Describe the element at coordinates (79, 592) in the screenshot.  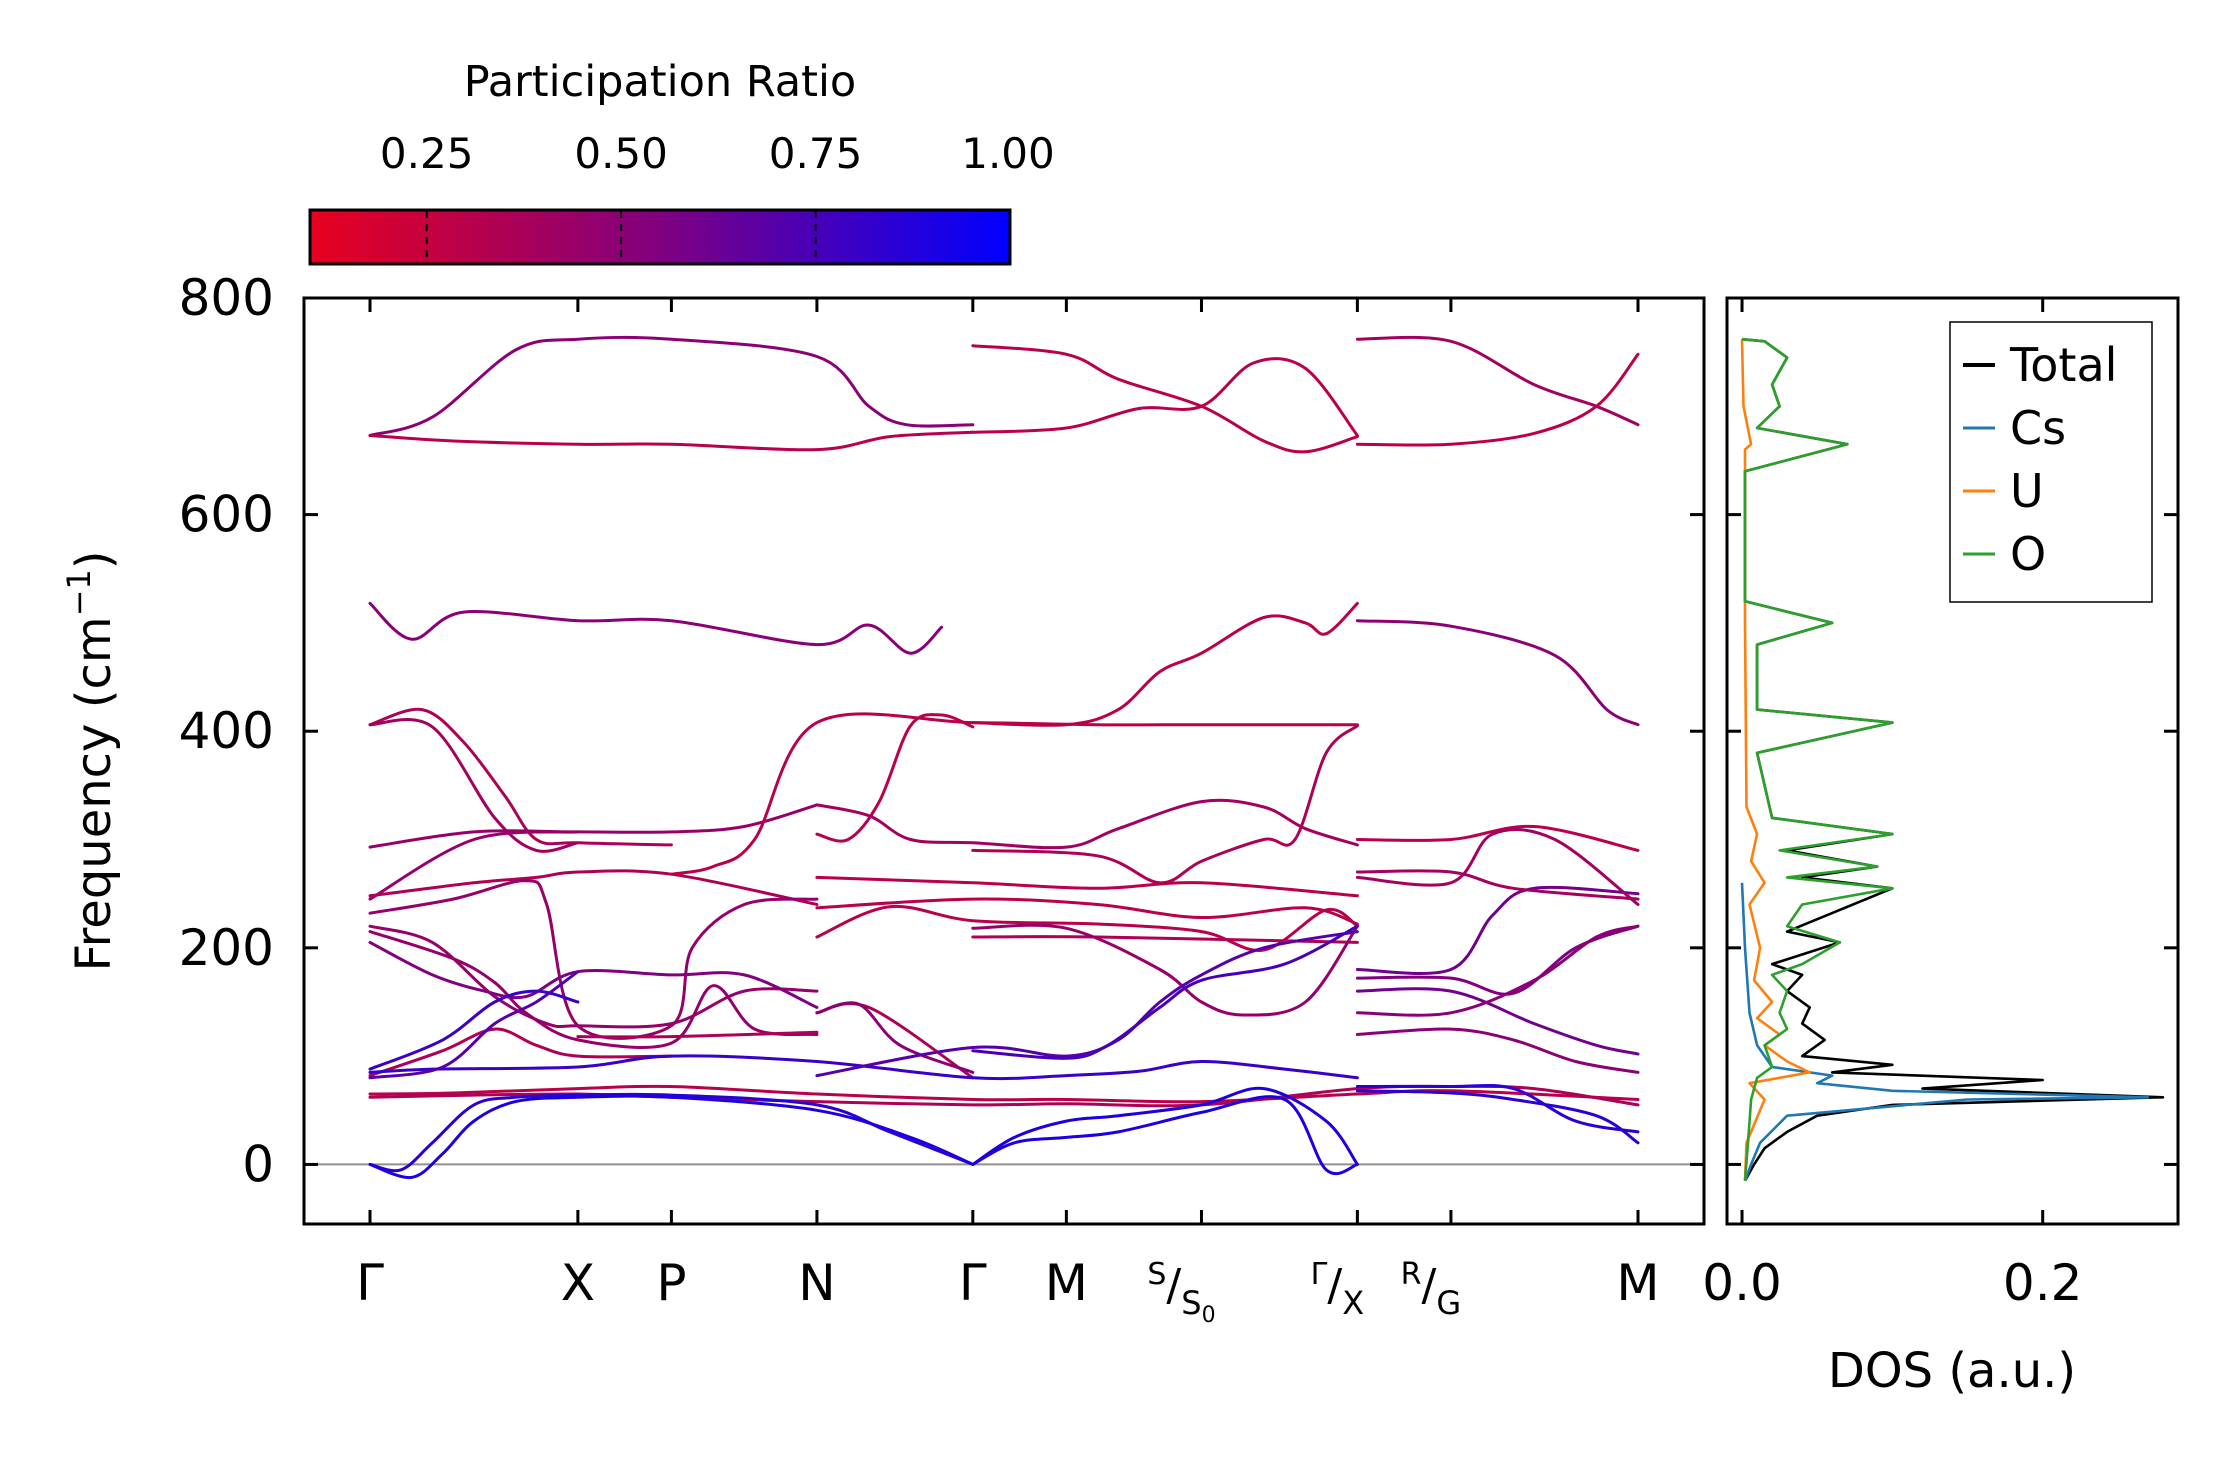
I see `y-axis-label-sup: −1` at that location.